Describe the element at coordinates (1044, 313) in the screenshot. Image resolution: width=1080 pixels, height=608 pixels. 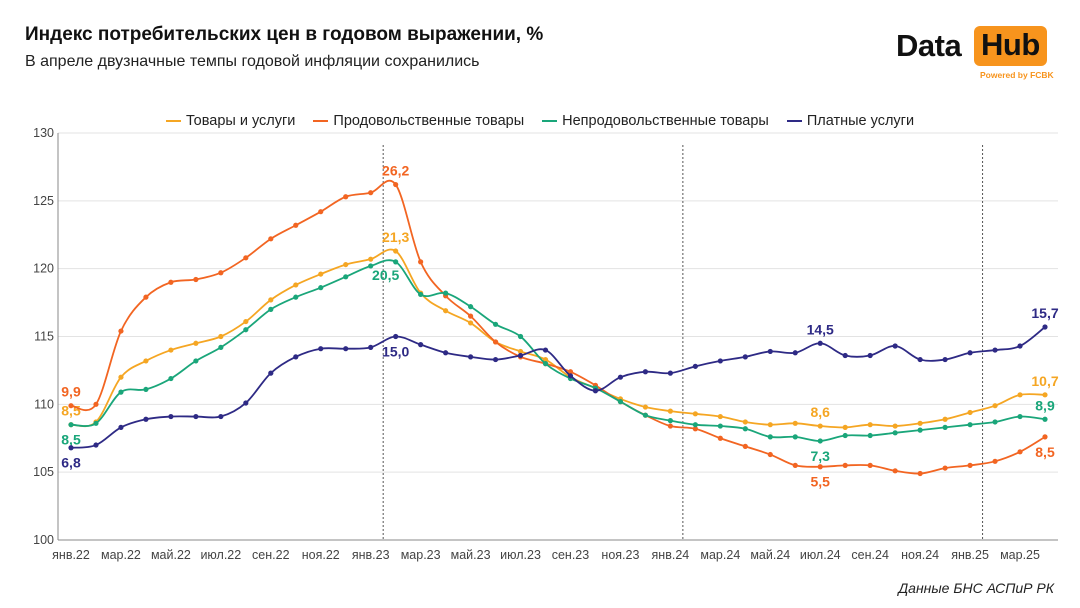
I see `data-label: 15,7` at that location.